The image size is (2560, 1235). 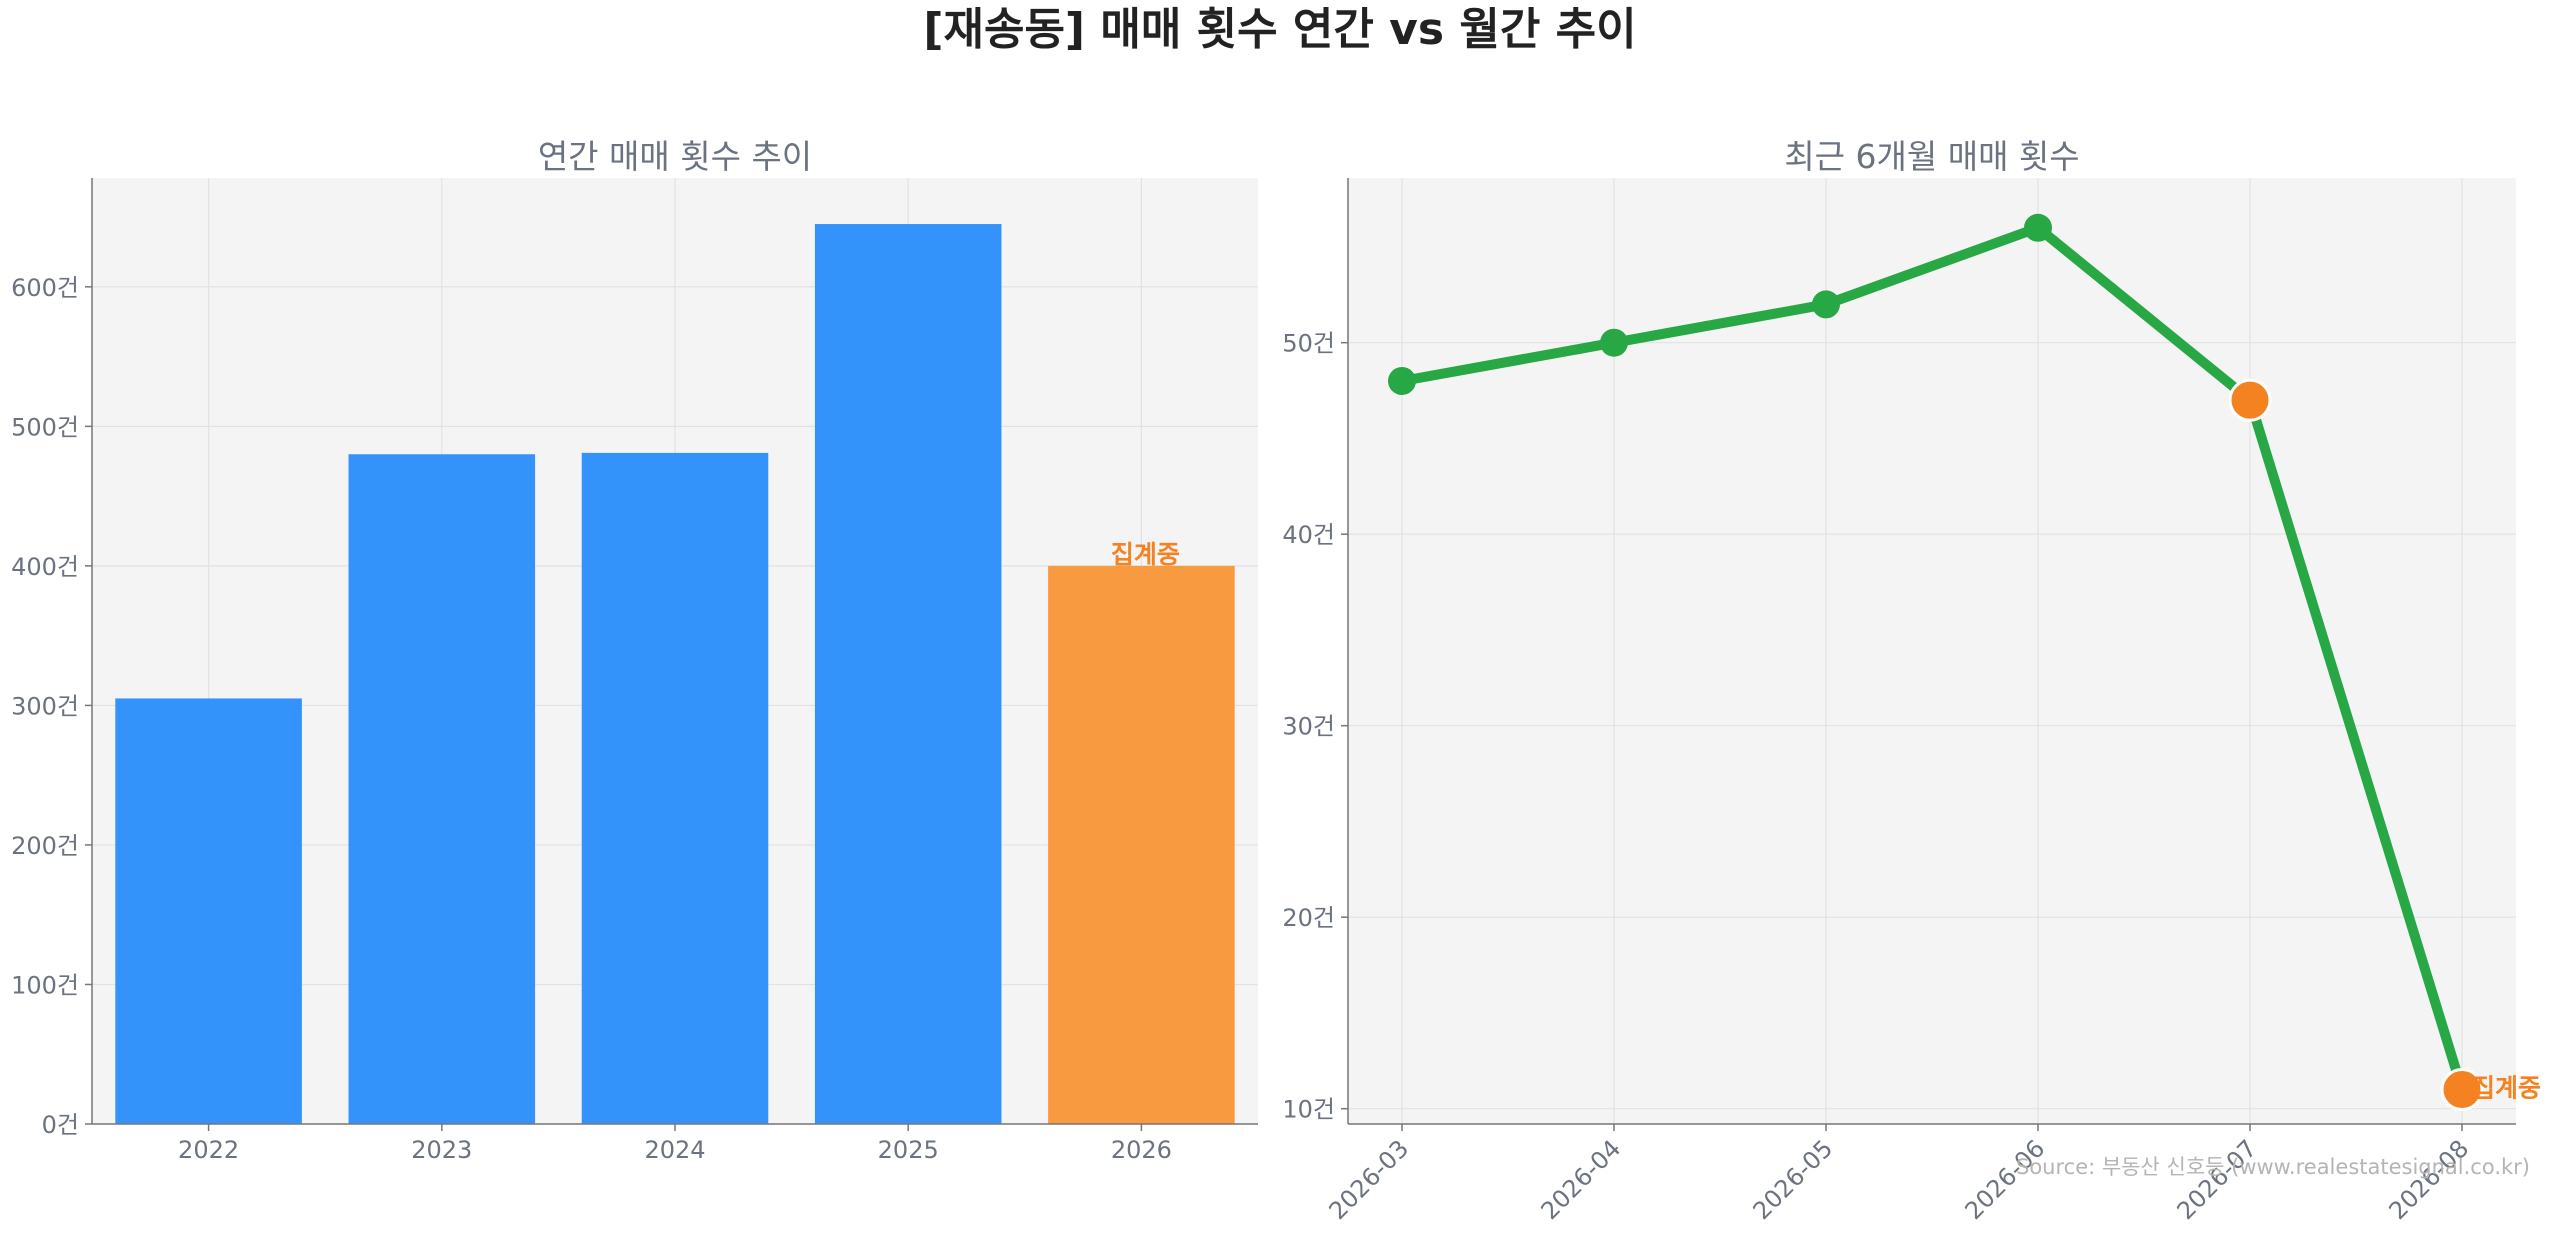 What do you see at coordinates (2005, 1179) in the screenshot?
I see `line-x-tick-label: 2026-06` at bounding box center [2005, 1179].